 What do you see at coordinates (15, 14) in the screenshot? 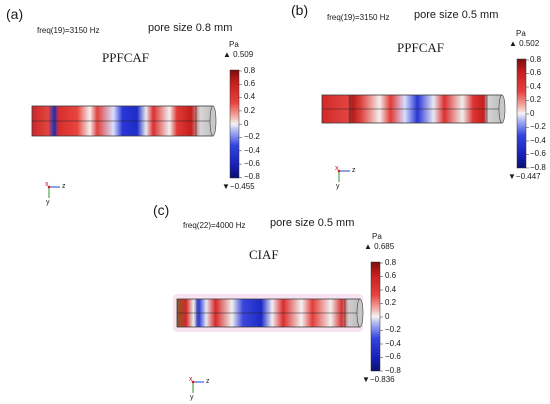
I see `panel-a-letter: (a)` at bounding box center [15, 14].